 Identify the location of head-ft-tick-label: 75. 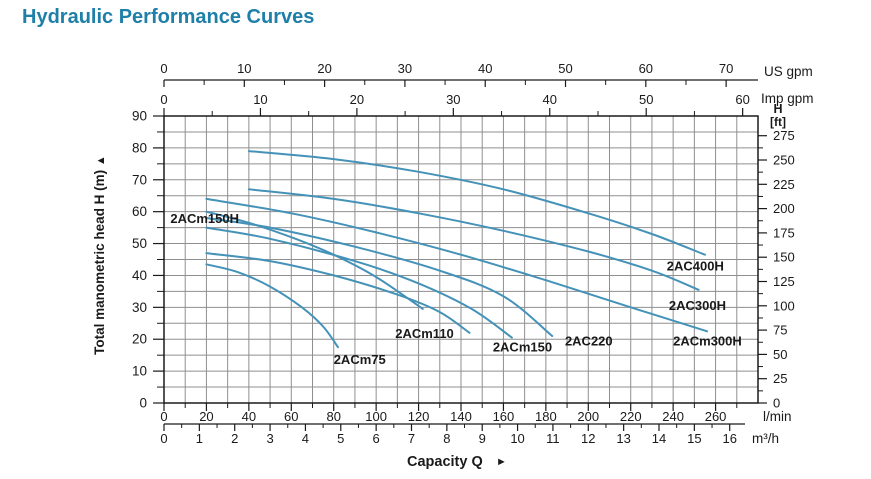
(780, 330).